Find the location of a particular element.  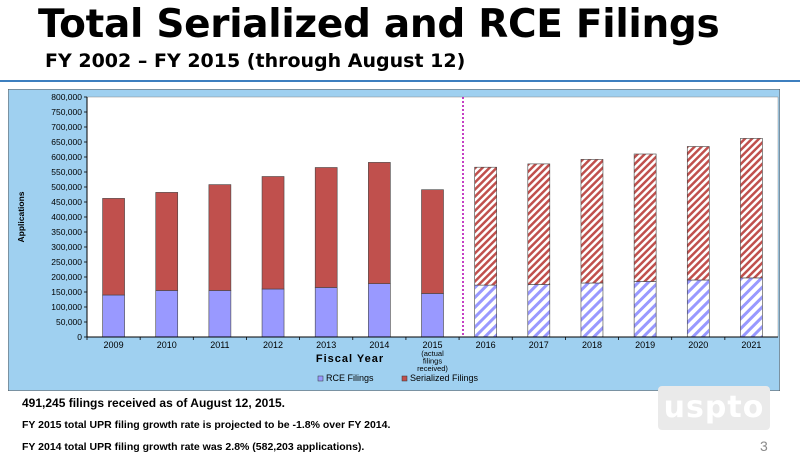

bar-serialized-2010 is located at coordinates (167, 241).